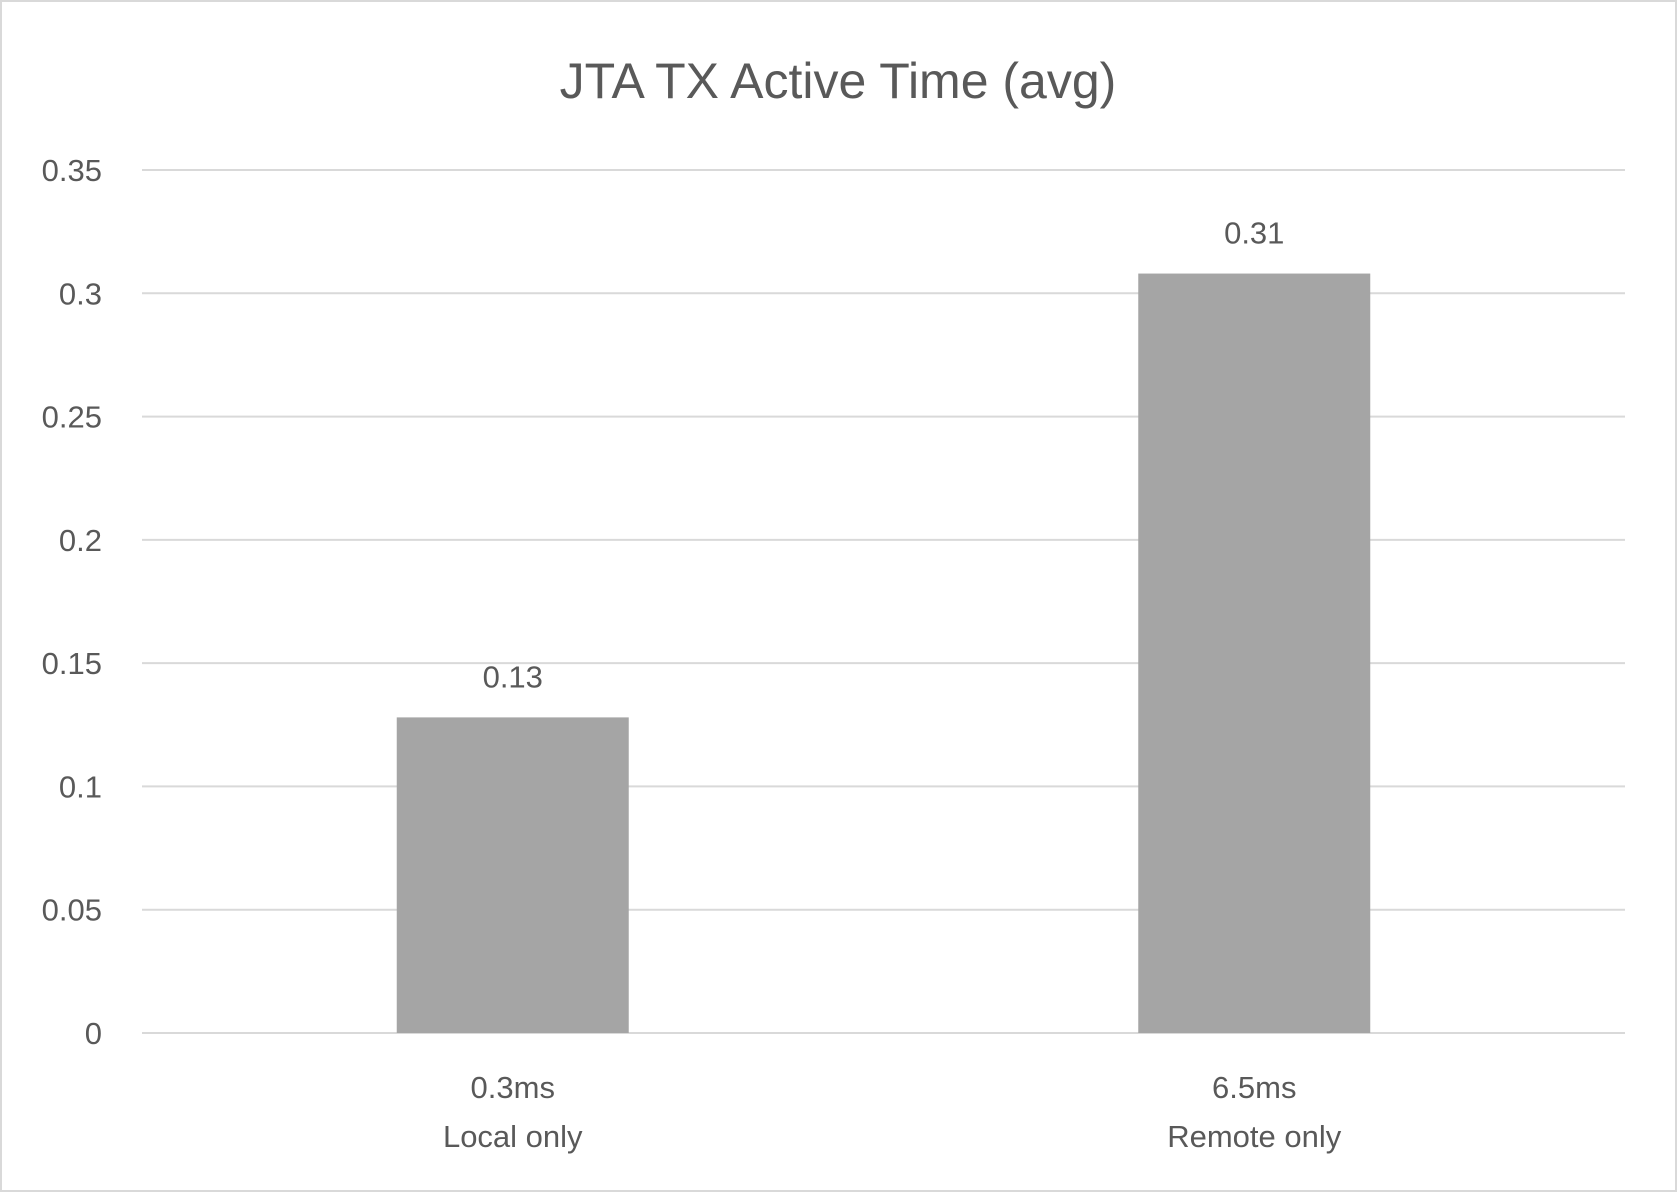  Describe the element at coordinates (1254, 1136) in the screenshot. I see `x-category-label: Remote only` at that location.